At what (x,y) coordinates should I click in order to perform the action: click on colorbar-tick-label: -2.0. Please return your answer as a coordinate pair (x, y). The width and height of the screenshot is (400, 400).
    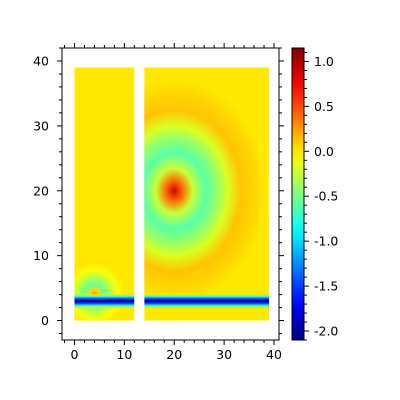
    Looking at the image, I should click on (326, 331).